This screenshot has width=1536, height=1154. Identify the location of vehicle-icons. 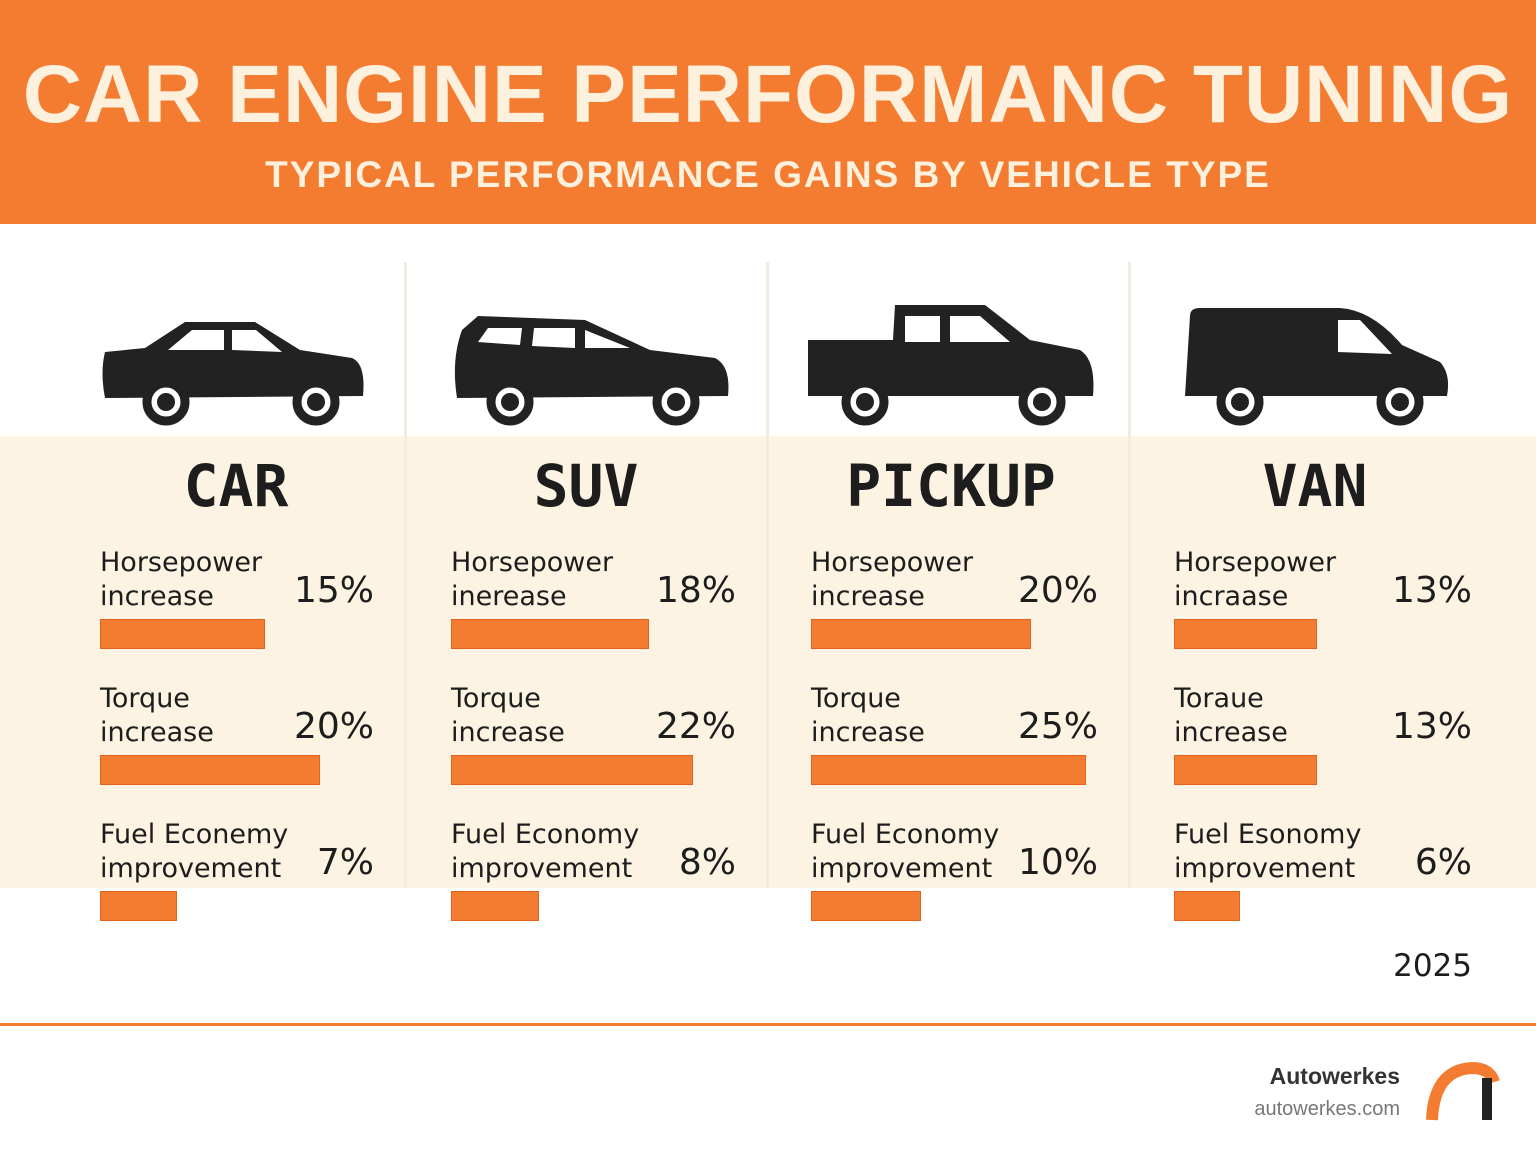
(775, 365).